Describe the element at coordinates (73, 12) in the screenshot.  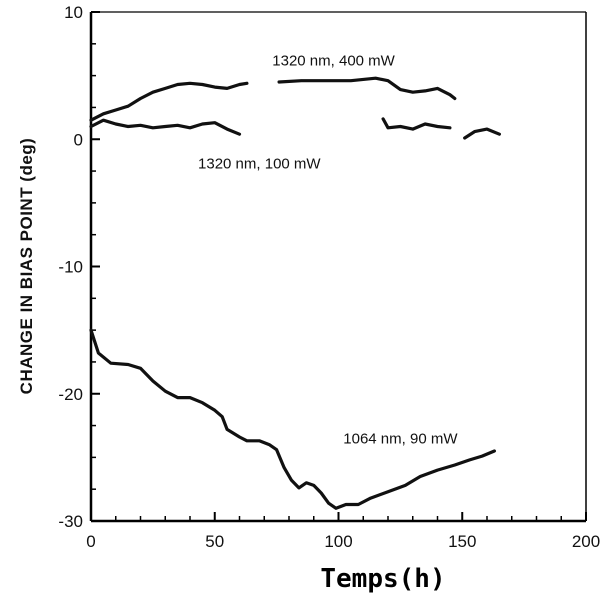
I see `y-tick-label: 10` at that location.